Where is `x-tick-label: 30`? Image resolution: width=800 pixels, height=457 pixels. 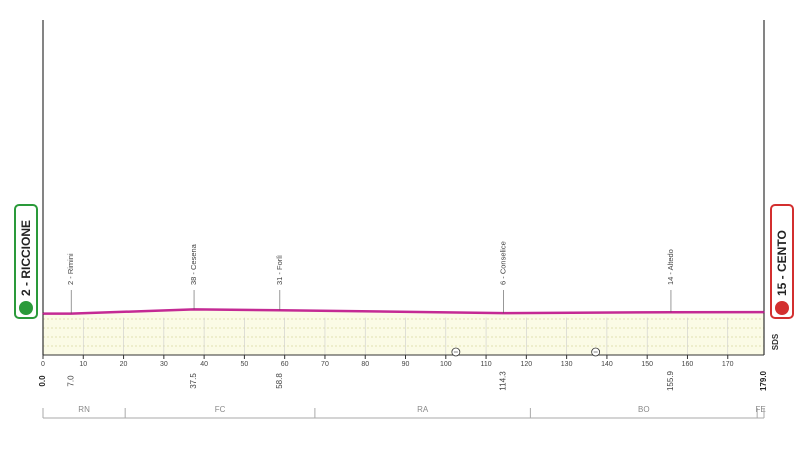 x-tick-label: 30 is located at coordinates (164, 364).